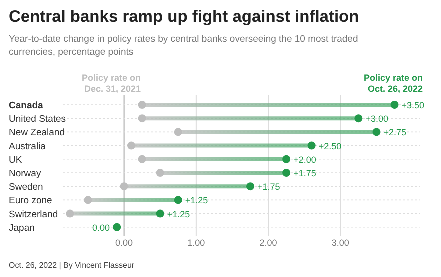 The width and height of the screenshot is (441, 277). What do you see at coordinates (33, 214) in the screenshot?
I see `y-tick-label: Switzerland` at bounding box center [33, 214].